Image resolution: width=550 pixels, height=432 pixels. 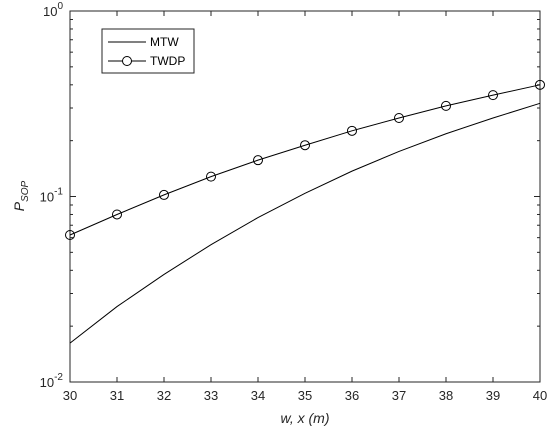 What do you see at coordinates (167, 61) in the screenshot?
I see `legend-label-twdp: TWDP` at bounding box center [167, 61].